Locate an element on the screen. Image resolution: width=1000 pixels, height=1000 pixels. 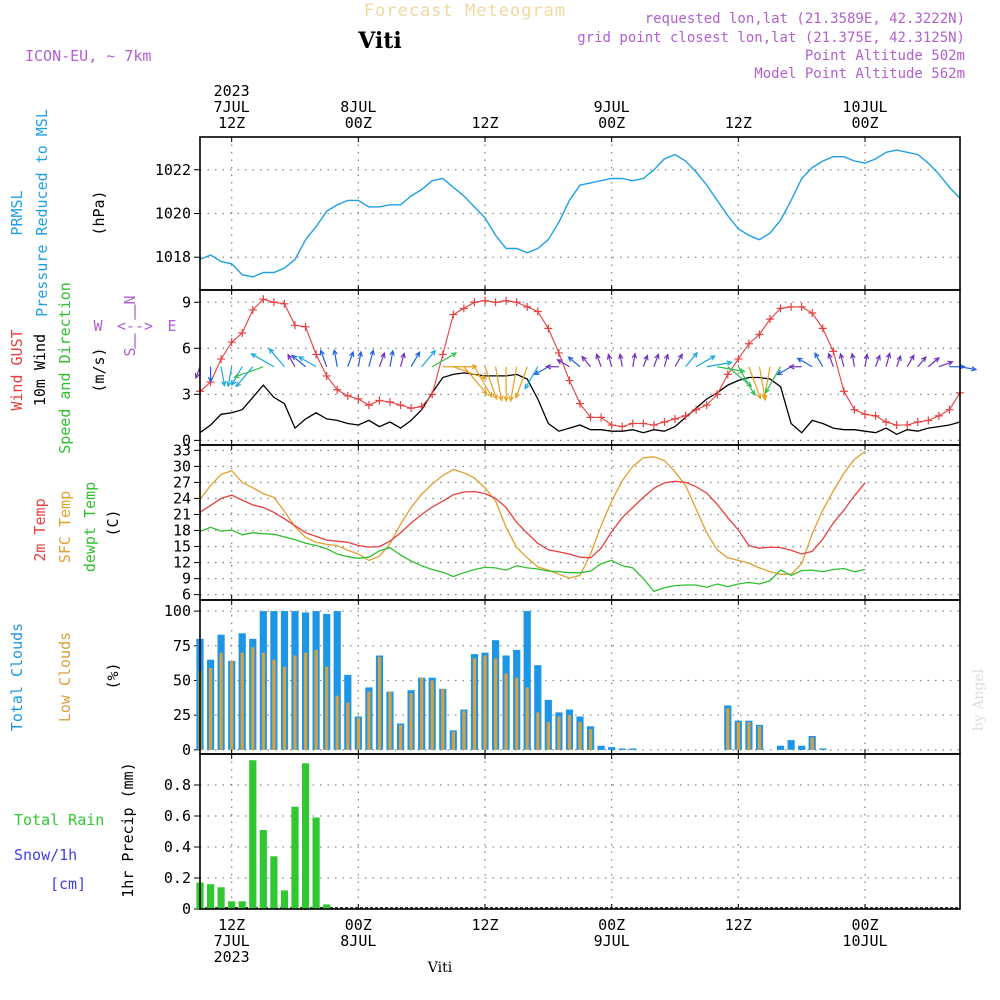
y-tick-label: 6 is located at coordinates (186, 595).